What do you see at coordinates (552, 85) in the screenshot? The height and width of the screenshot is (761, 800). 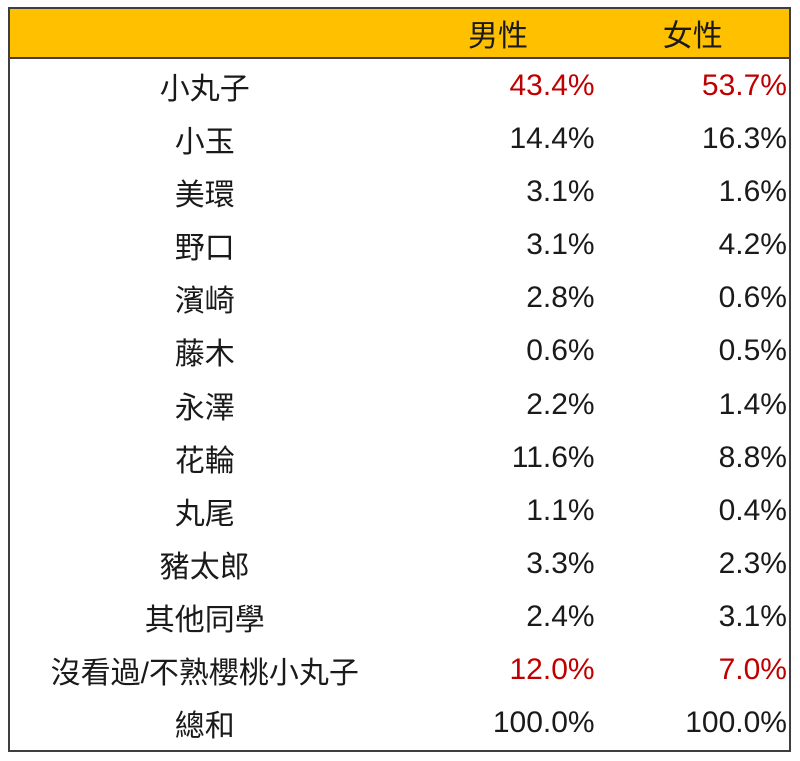 I see `male-value: 43.4%` at bounding box center [552, 85].